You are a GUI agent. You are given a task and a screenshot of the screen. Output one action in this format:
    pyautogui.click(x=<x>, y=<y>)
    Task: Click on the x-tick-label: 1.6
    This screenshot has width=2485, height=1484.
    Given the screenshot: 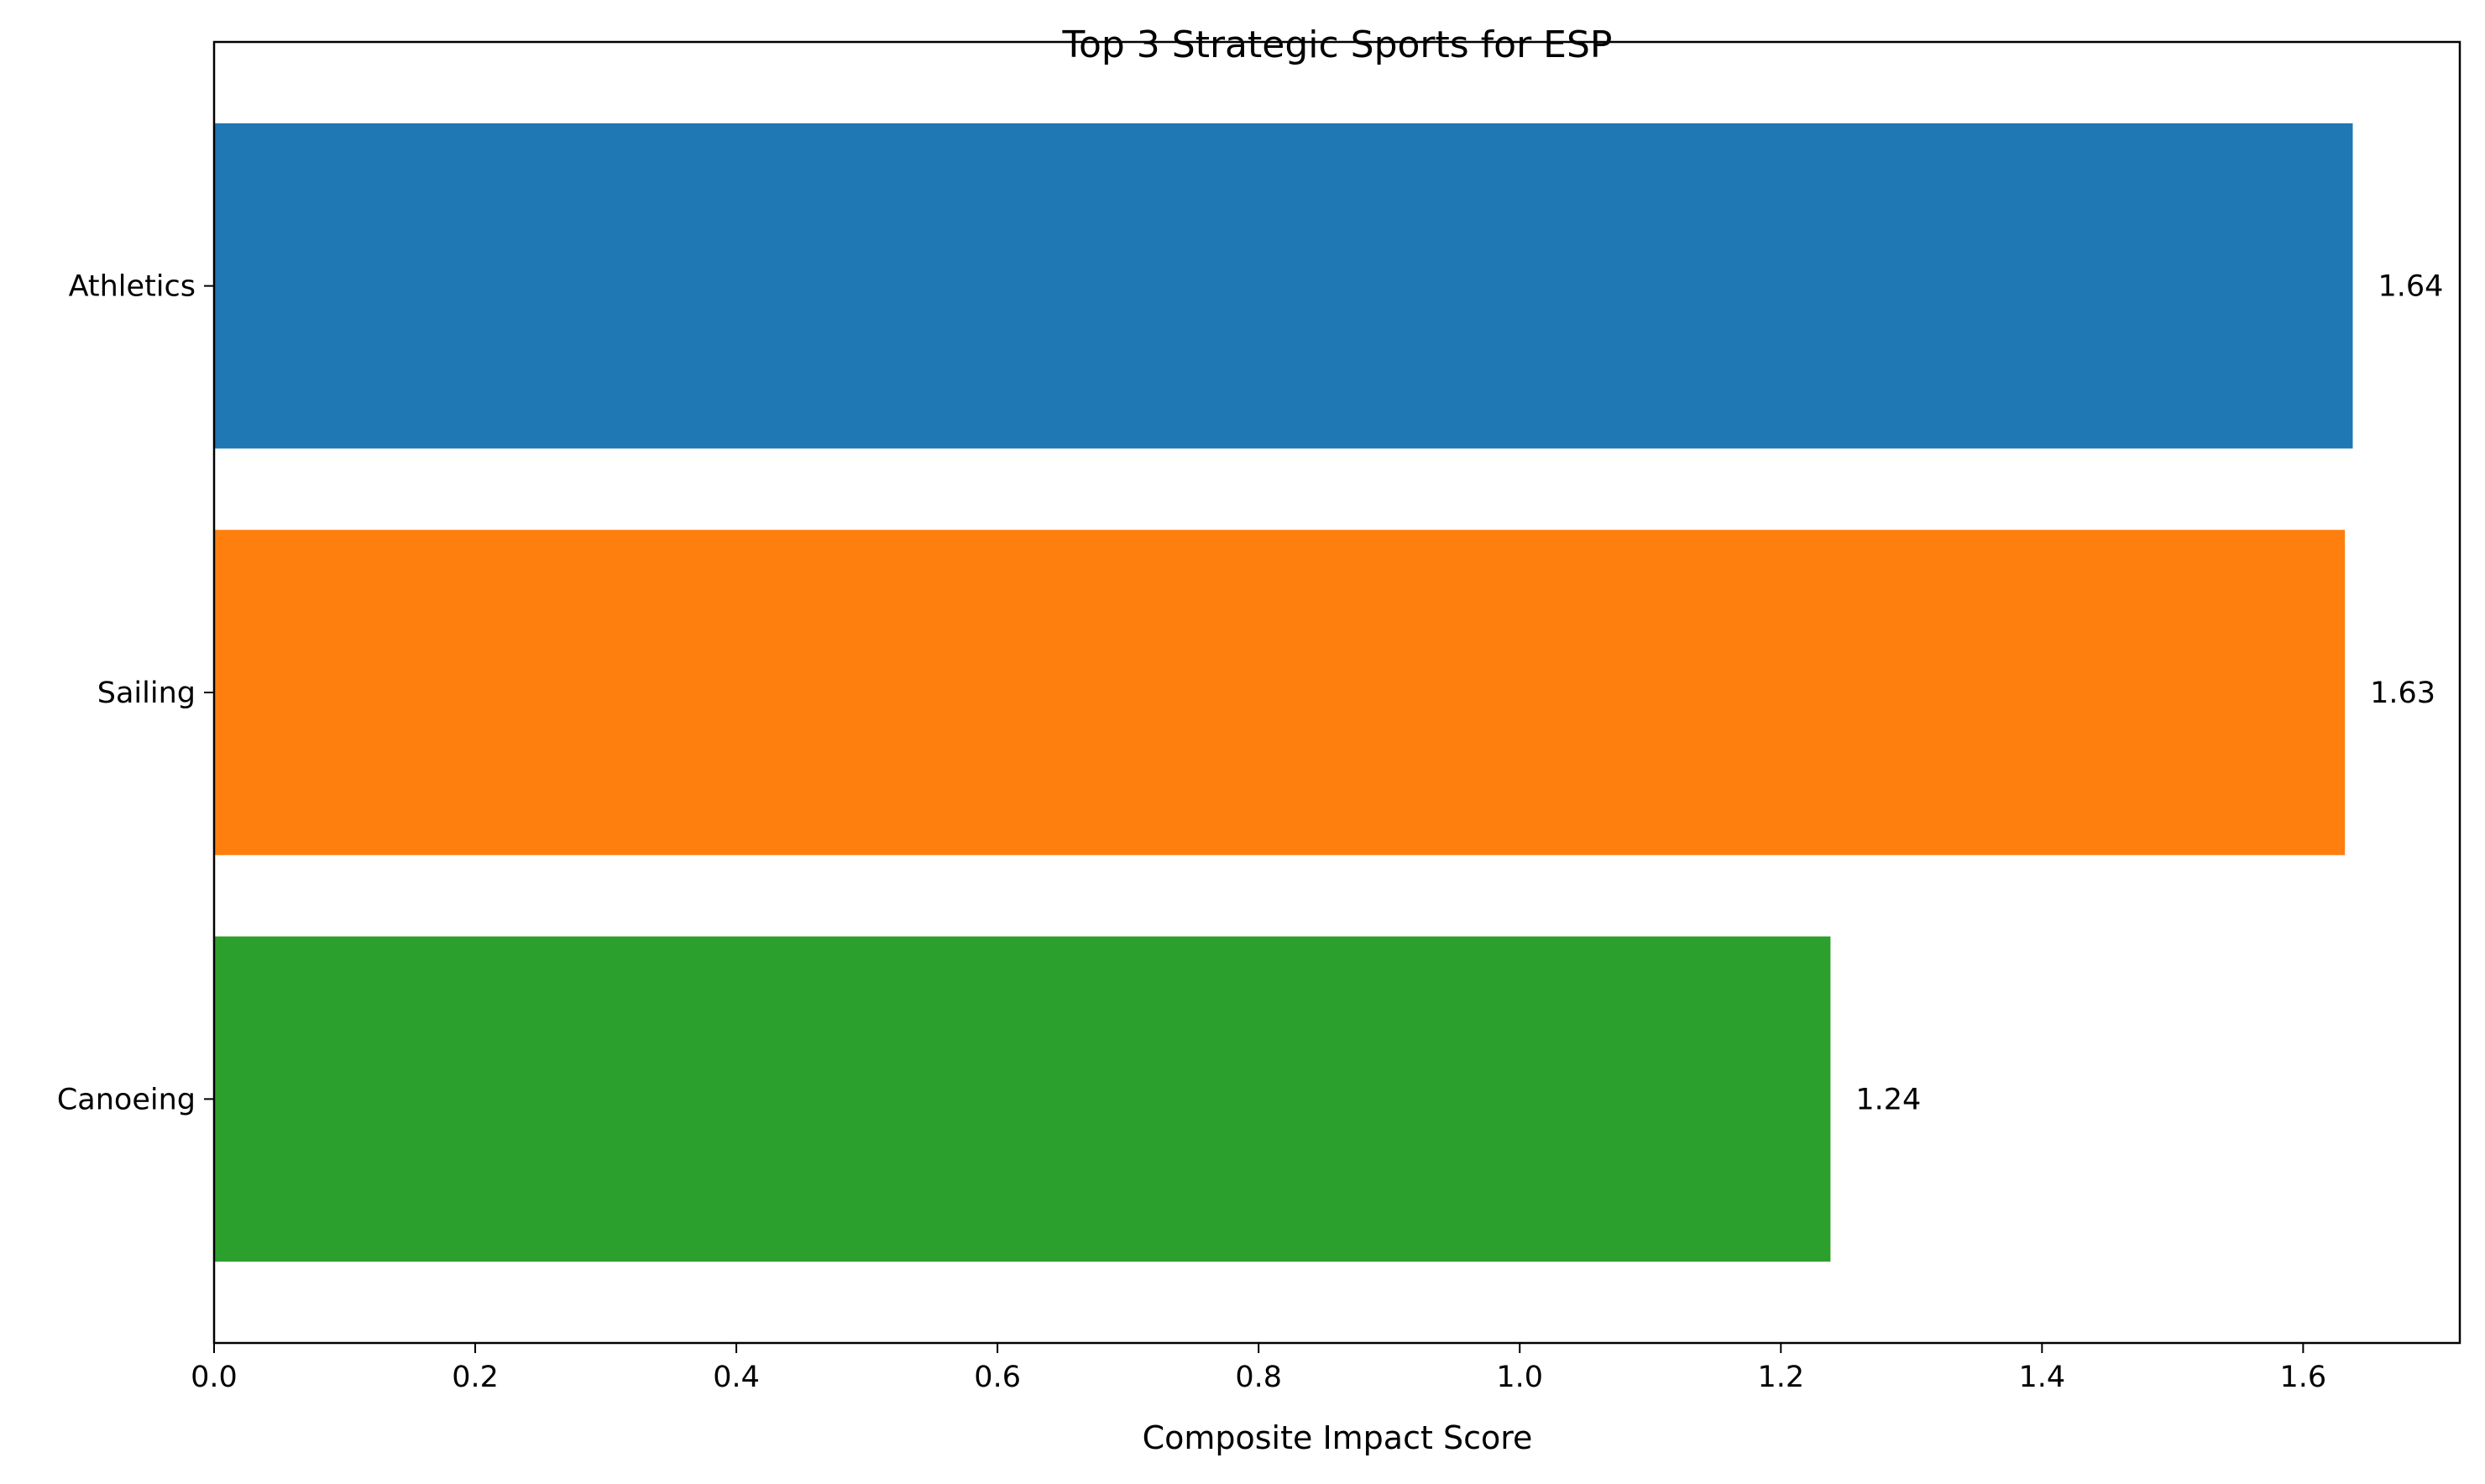 What is the action you would take?
    pyautogui.click(x=2303, y=1377)
    